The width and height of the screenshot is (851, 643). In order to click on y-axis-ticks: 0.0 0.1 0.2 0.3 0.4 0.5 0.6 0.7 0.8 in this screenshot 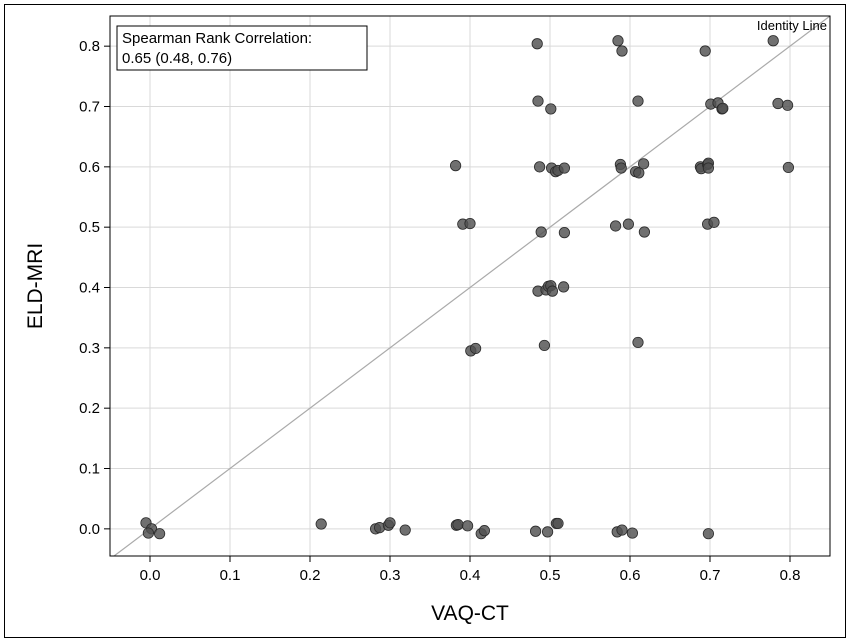, I will do `click(94, 288)`.